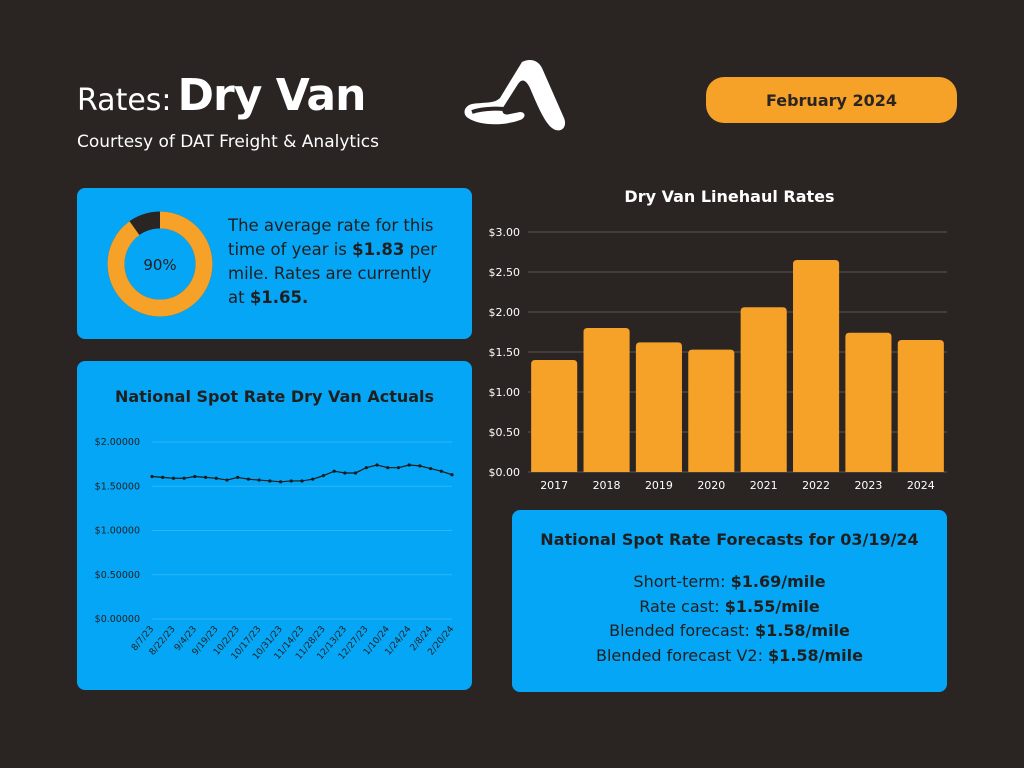  I want to click on percent-donut: 90%, so click(160, 264).